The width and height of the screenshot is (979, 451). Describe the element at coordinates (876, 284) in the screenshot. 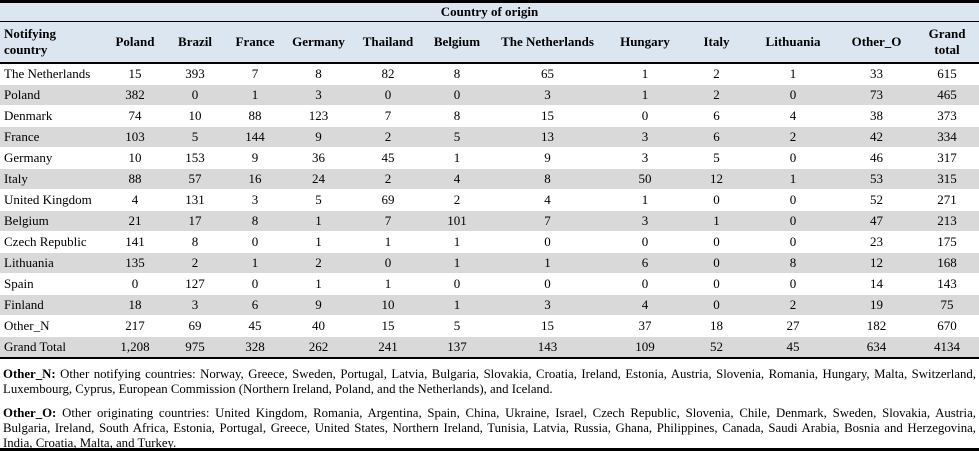

I see `cell-value: 14` at that location.